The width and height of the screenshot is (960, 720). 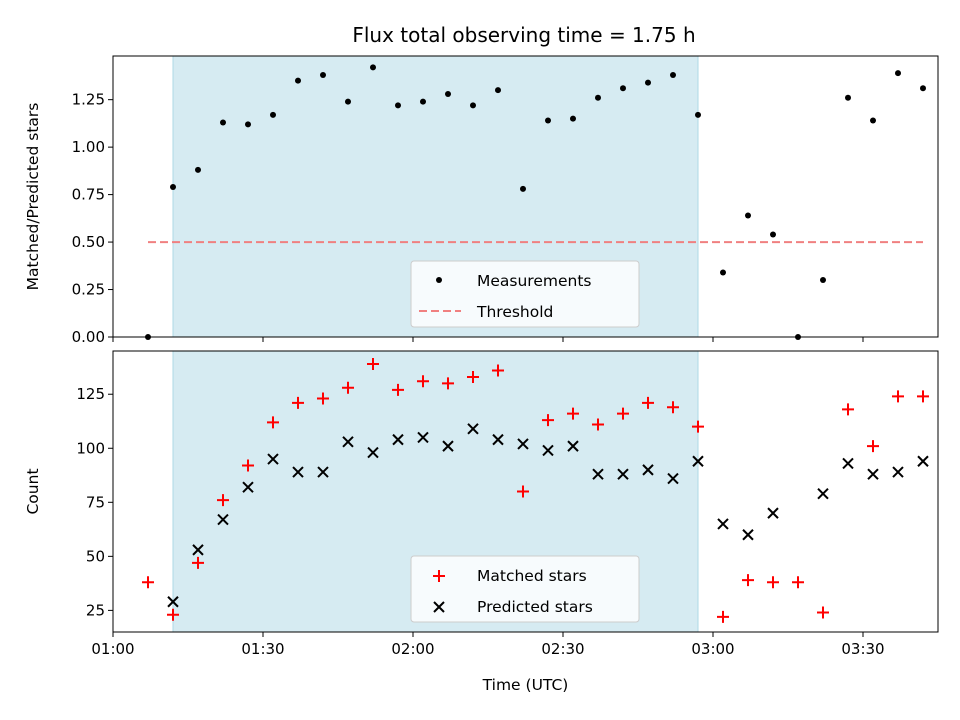 What do you see at coordinates (439, 607) in the screenshot?
I see `legend-marker-x` at bounding box center [439, 607].